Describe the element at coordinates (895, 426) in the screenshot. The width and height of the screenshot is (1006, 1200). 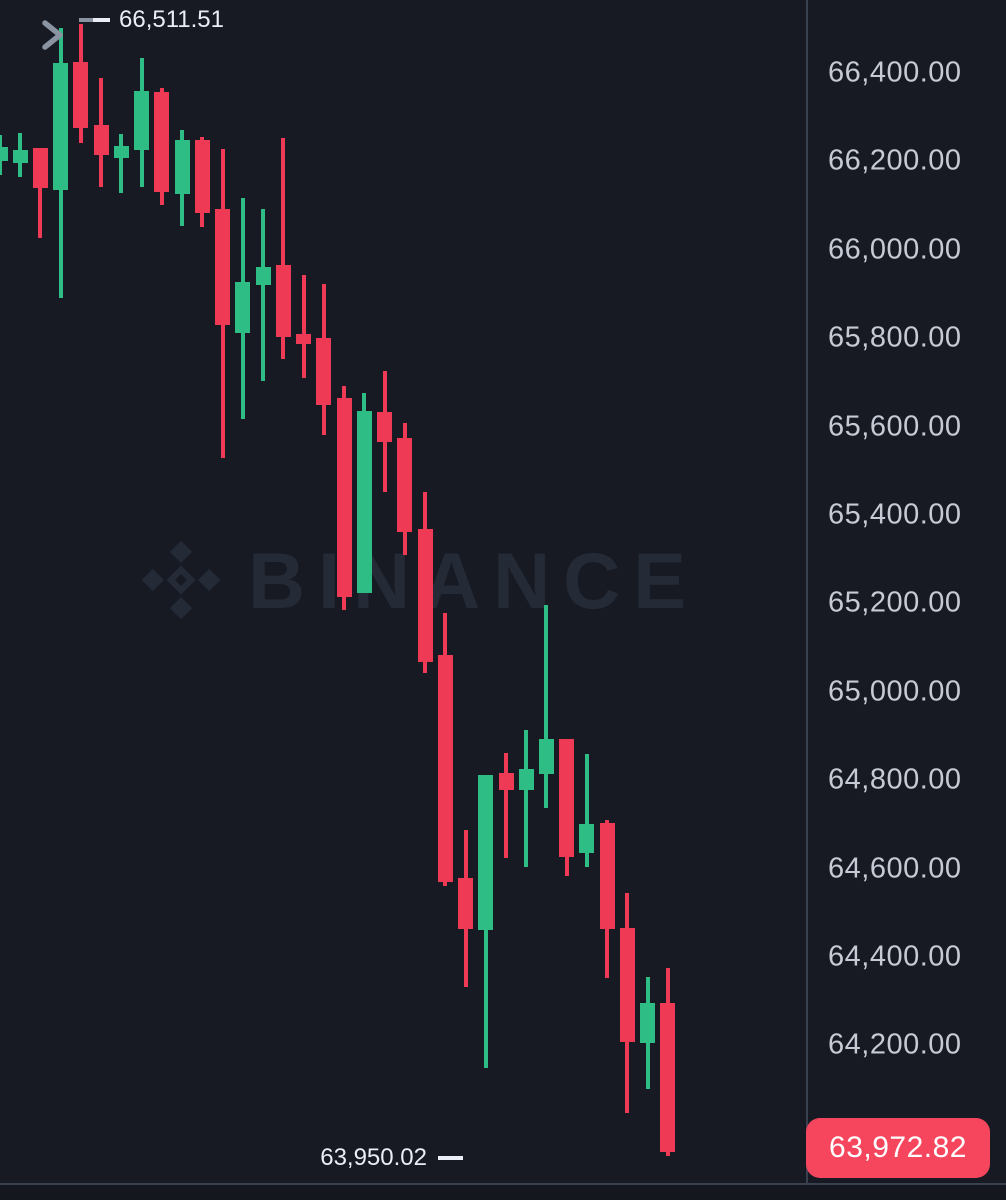
I see `price-tick: 65,600.00` at that location.